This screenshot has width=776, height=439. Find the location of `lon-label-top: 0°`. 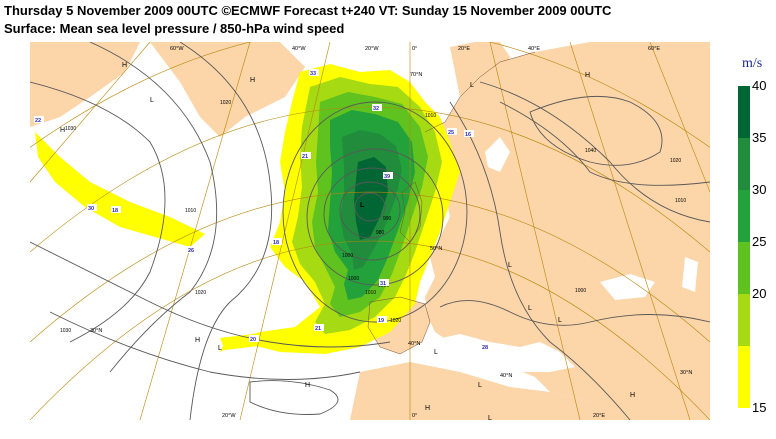

lon-label-top: 0° is located at coordinates (414, 49).